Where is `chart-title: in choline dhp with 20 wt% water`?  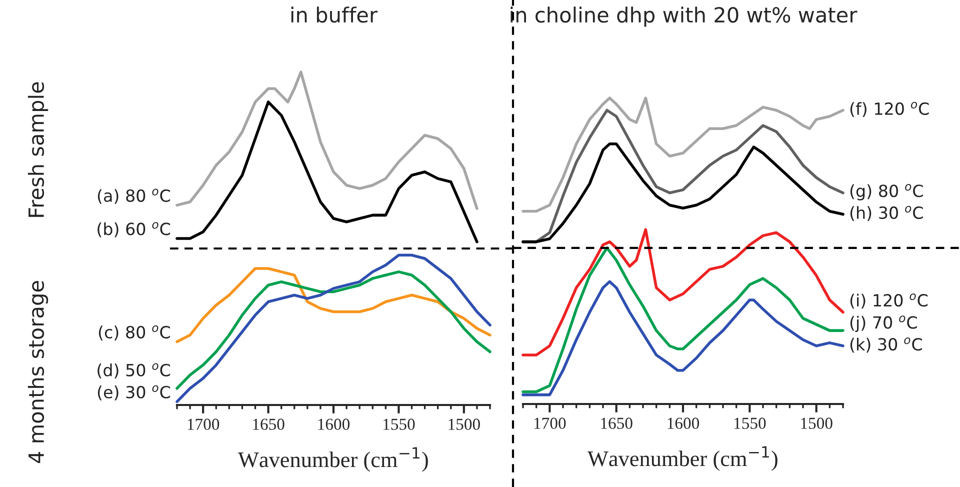
chart-title: in choline dhp with 20 wt% water is located at coordinates (684, 16).